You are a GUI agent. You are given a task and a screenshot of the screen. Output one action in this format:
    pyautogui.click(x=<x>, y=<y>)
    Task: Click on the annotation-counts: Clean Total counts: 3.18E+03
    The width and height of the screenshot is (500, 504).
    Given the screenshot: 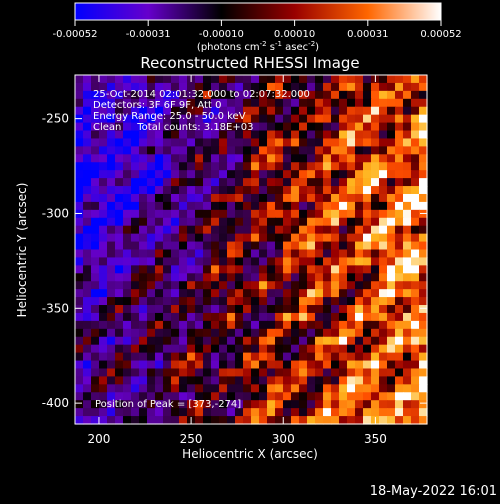 What is the action you would take?
    pyautogui.click(x=173, y=127)
    